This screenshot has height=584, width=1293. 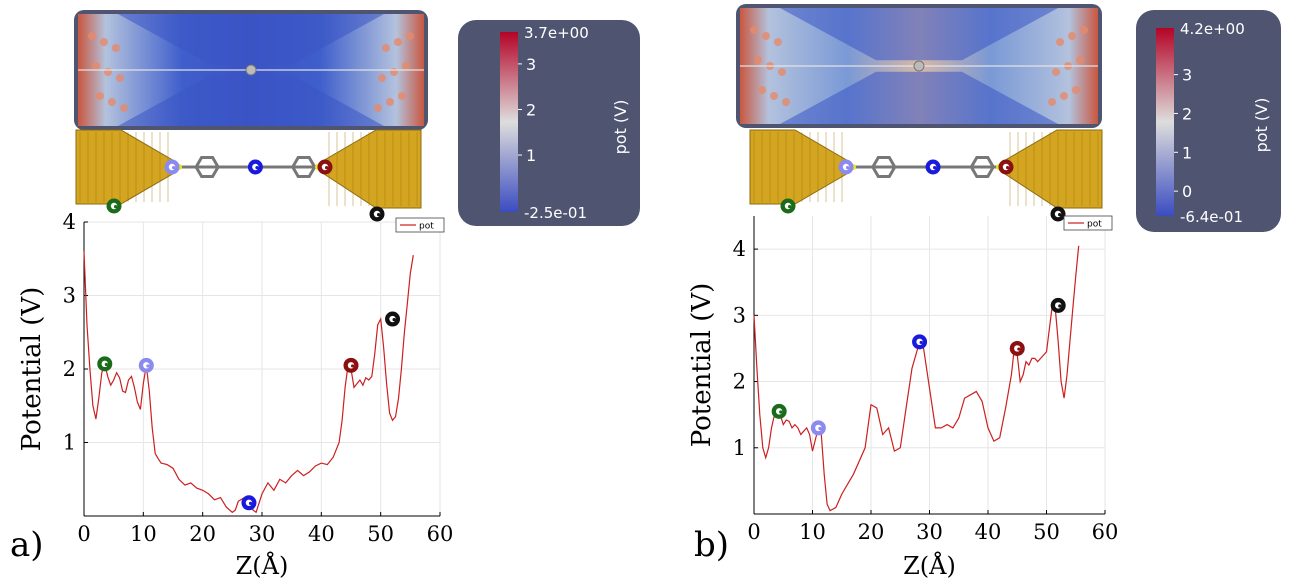 What do you see at coordinates (1187, 75) in the screenshot?
I see `colorbar-tick-label: 3` at bounding box center [1187, 75].